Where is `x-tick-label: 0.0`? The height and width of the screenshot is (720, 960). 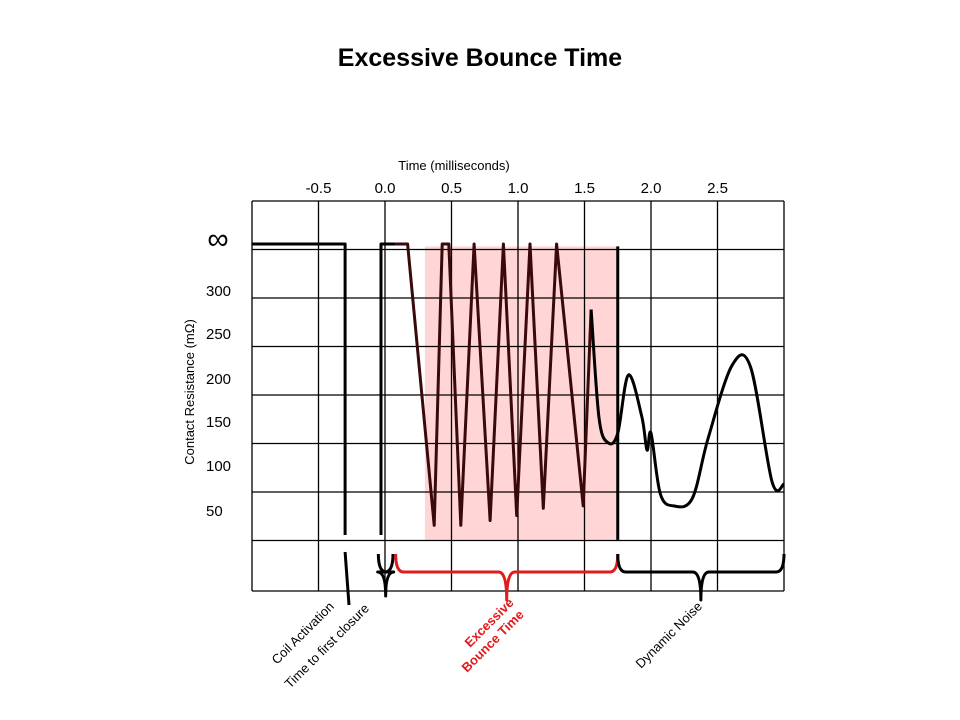 x-tick-label: 0.0 is located at coordinates (385, 188).